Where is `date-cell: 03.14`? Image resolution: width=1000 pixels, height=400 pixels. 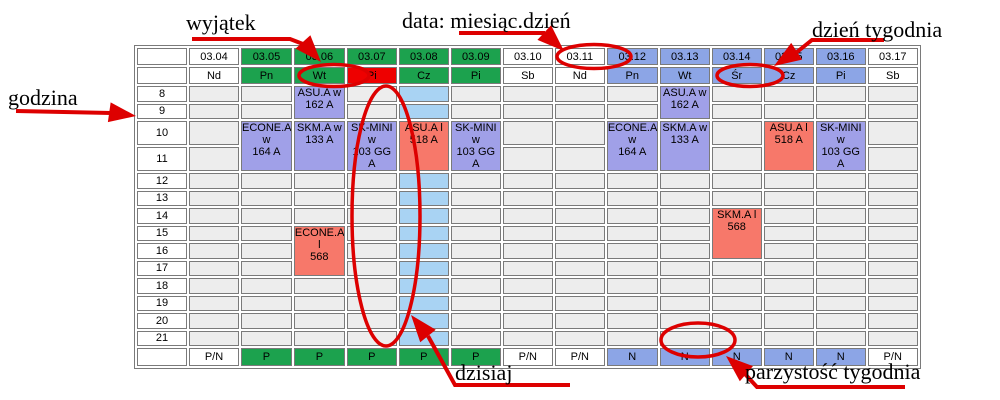 date-cell: 03.14 is located at coordinates (736, 56).